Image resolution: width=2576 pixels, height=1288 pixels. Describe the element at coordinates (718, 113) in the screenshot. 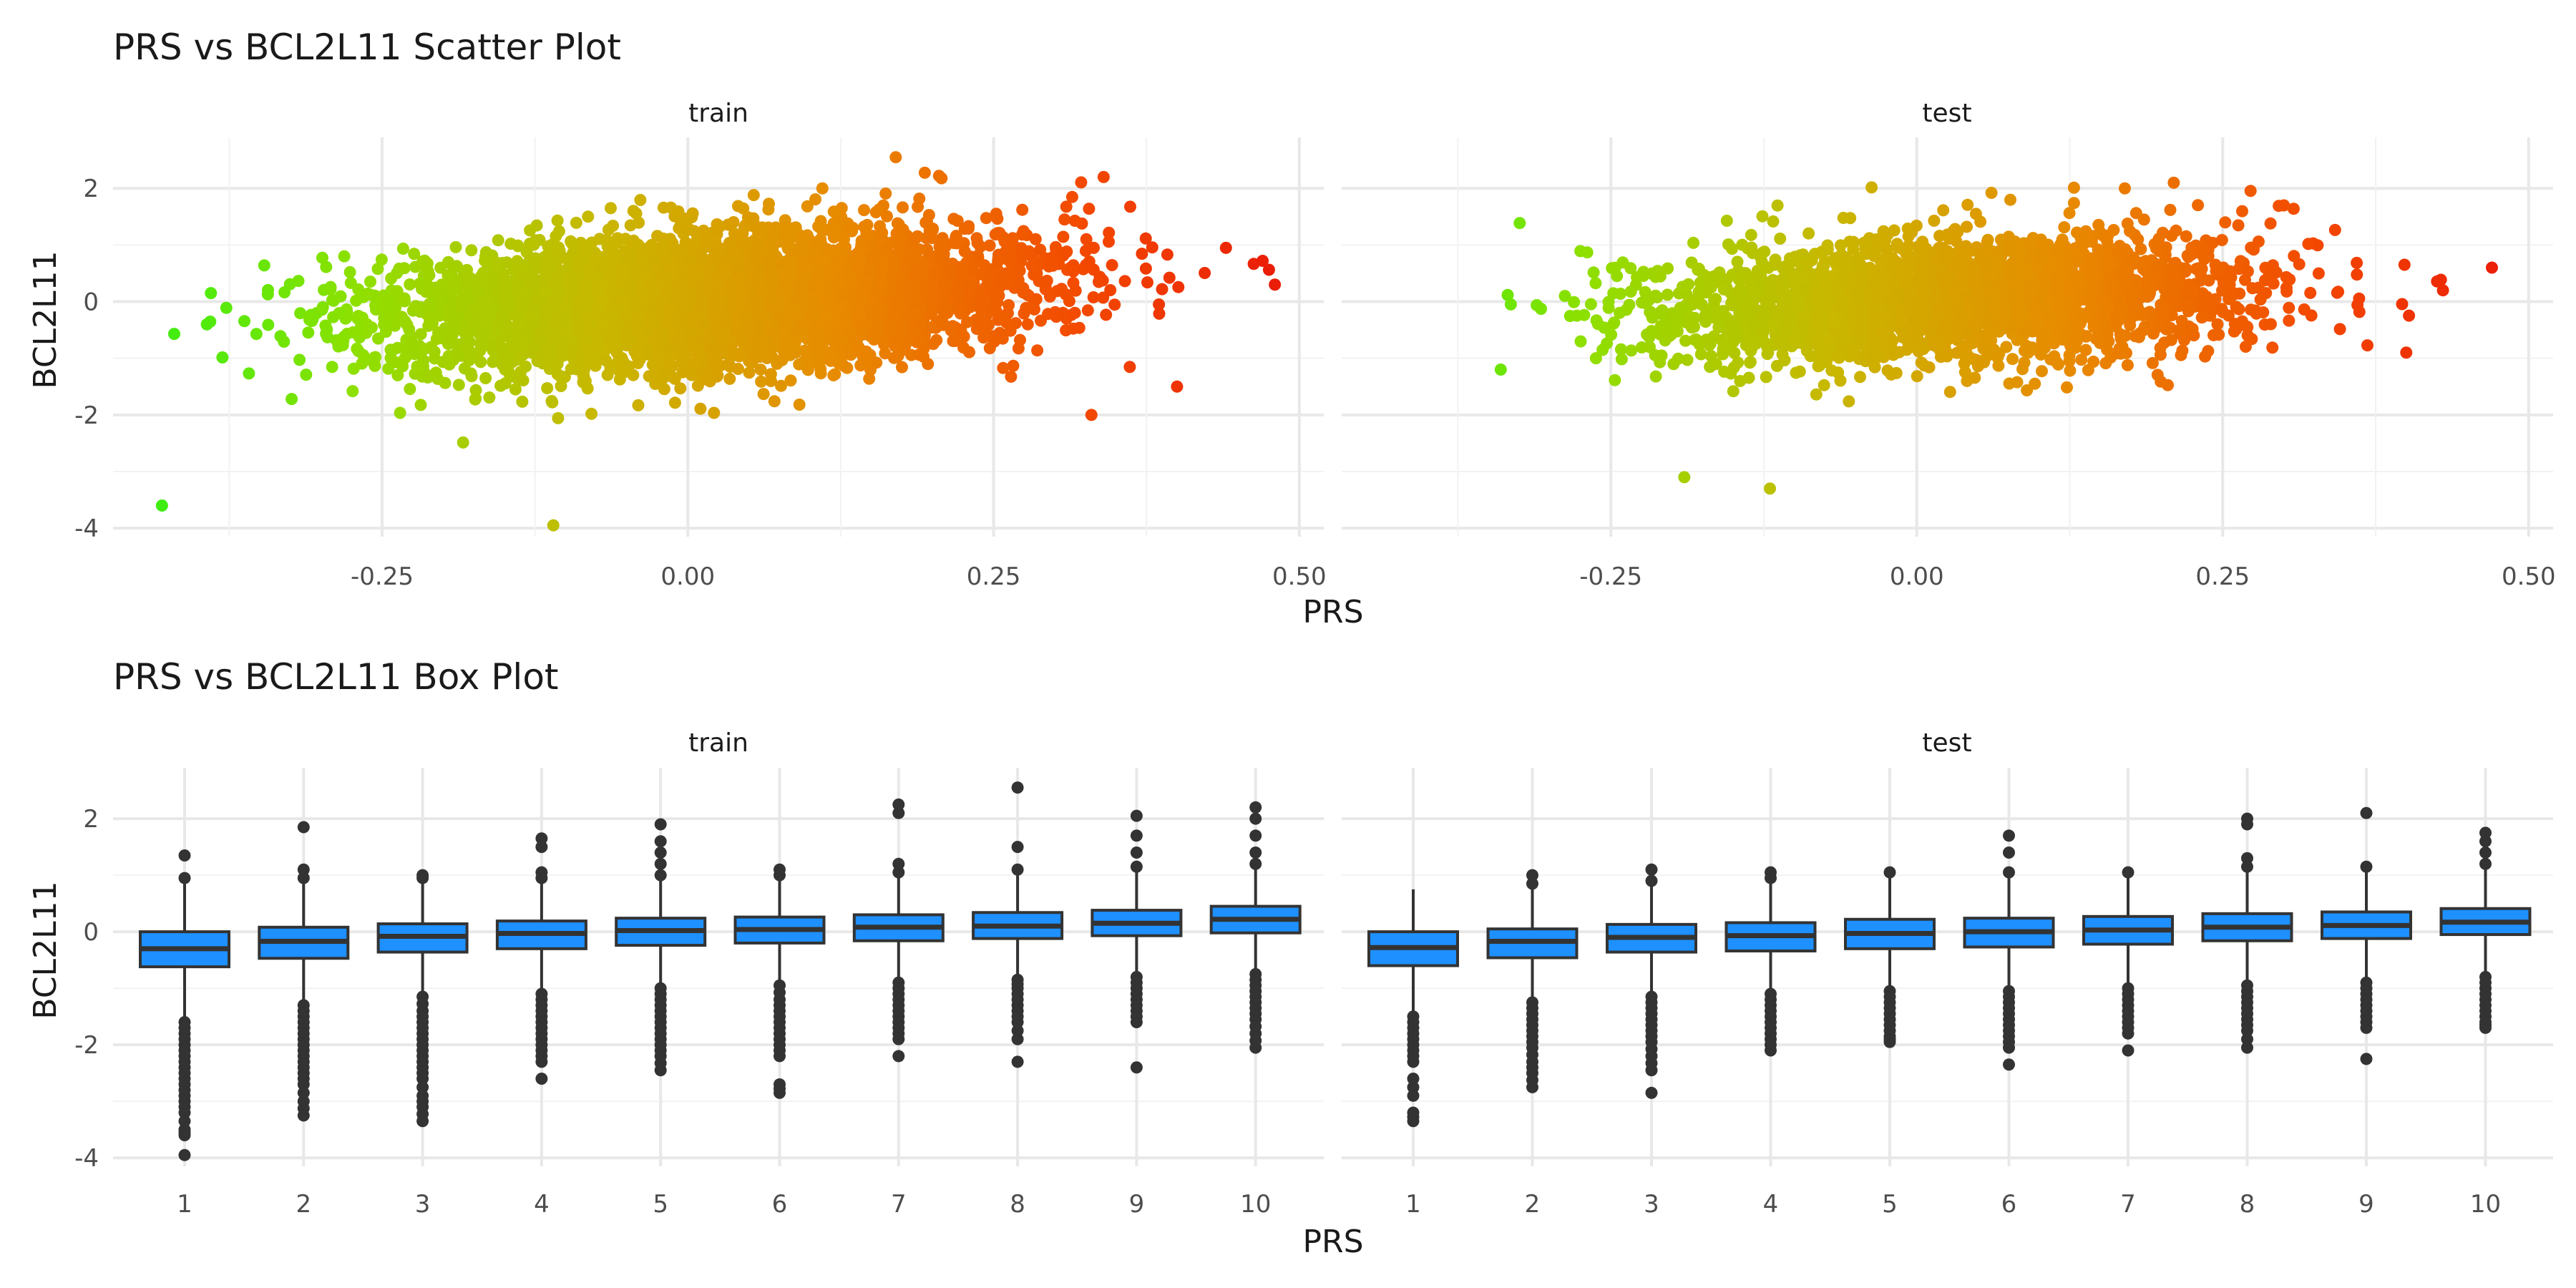

I see `scatter-strip-train: train` at that location.